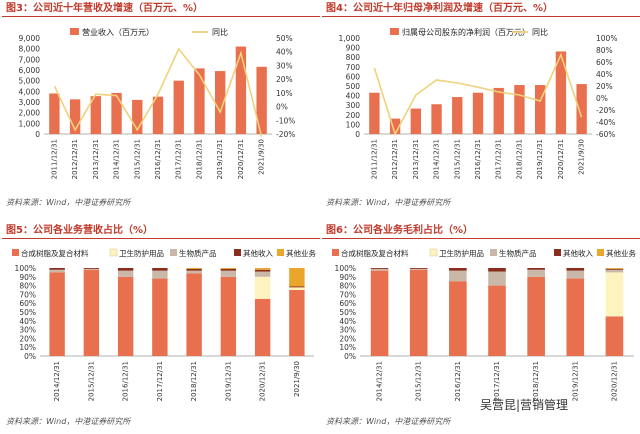  Describe the element at coordinates (347, 286) in the screenshot. I see `y-tick-label: 80%` at that location.